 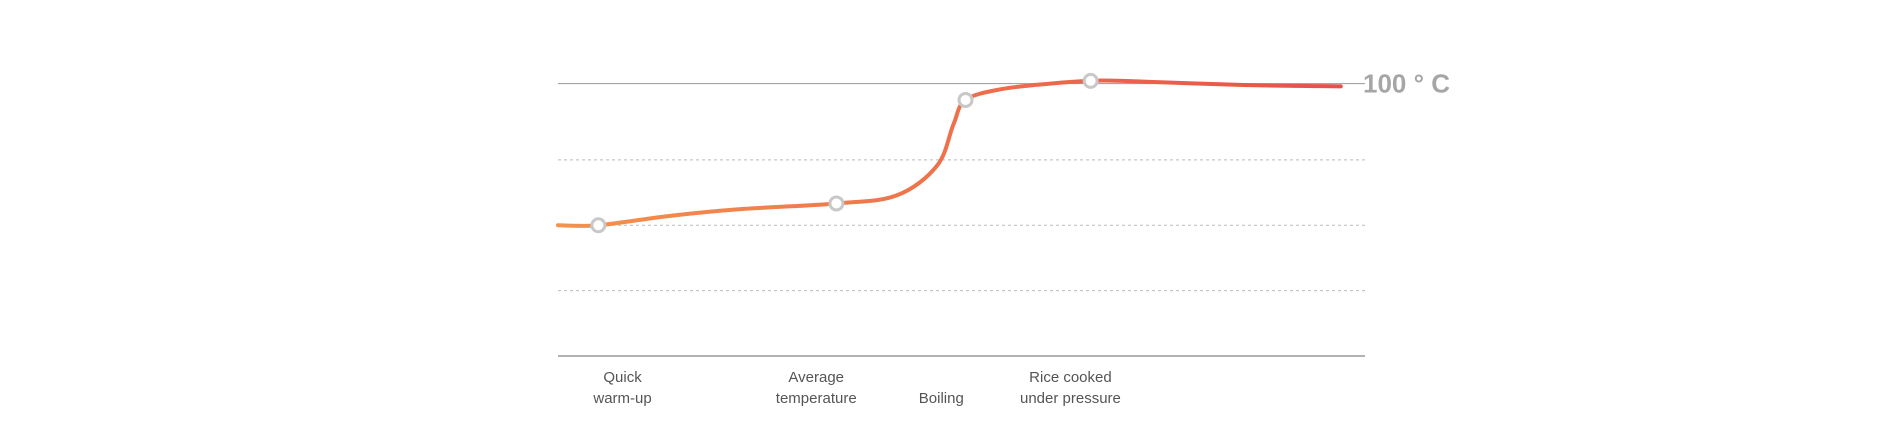 What do you see at coordinates (1070, 398) in the screenshot?
I see `stage-label-4-line-2: under pressure` at bounding box center [1070, 398].